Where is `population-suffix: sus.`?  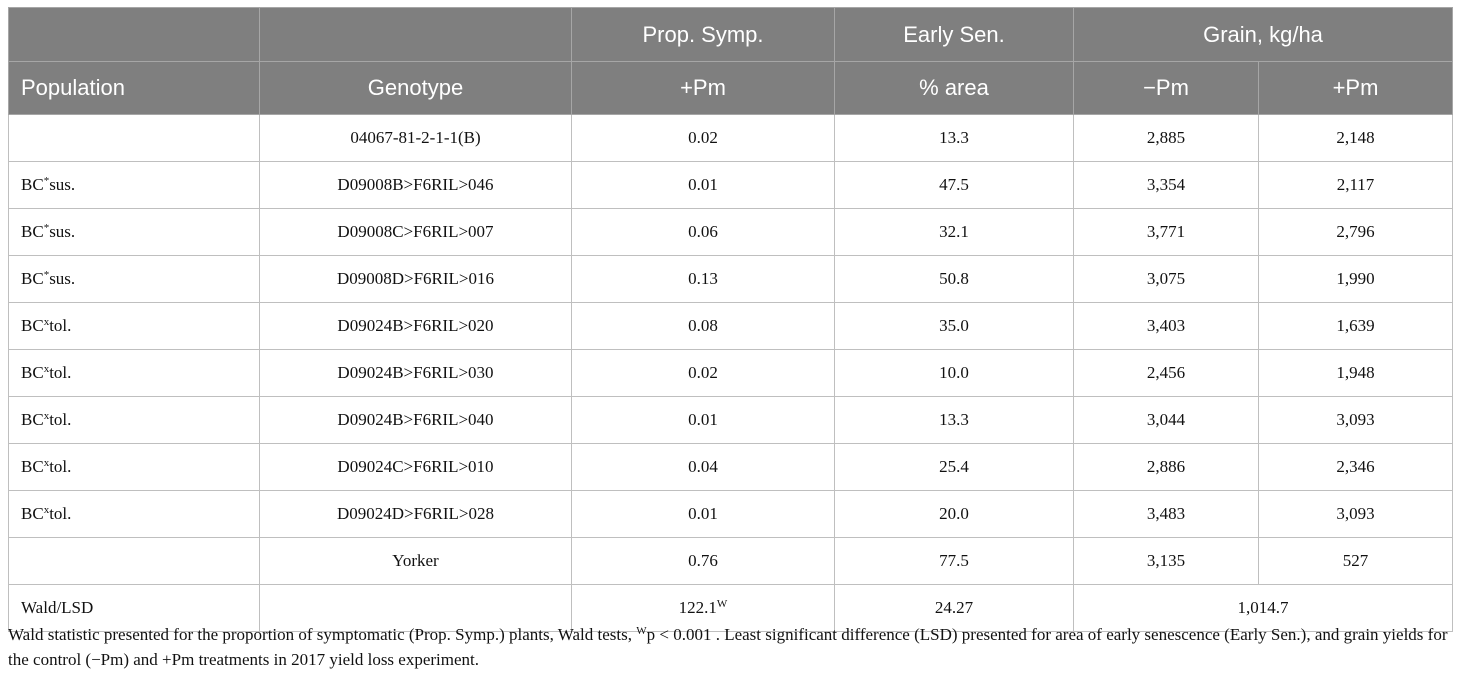
population-suffix: sus. is located at coordinates (62, 231).